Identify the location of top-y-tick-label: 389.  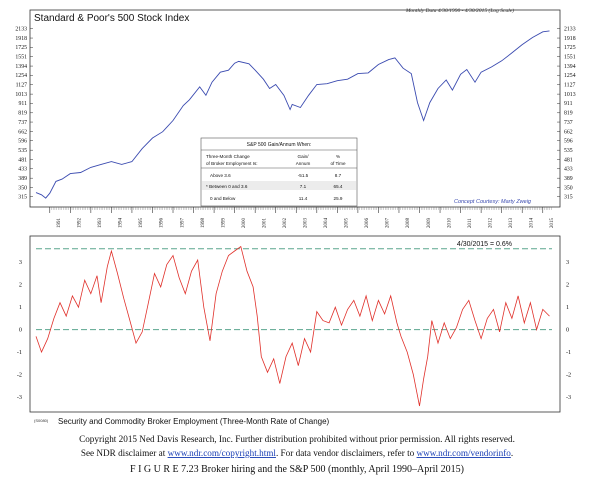
(22, 179).